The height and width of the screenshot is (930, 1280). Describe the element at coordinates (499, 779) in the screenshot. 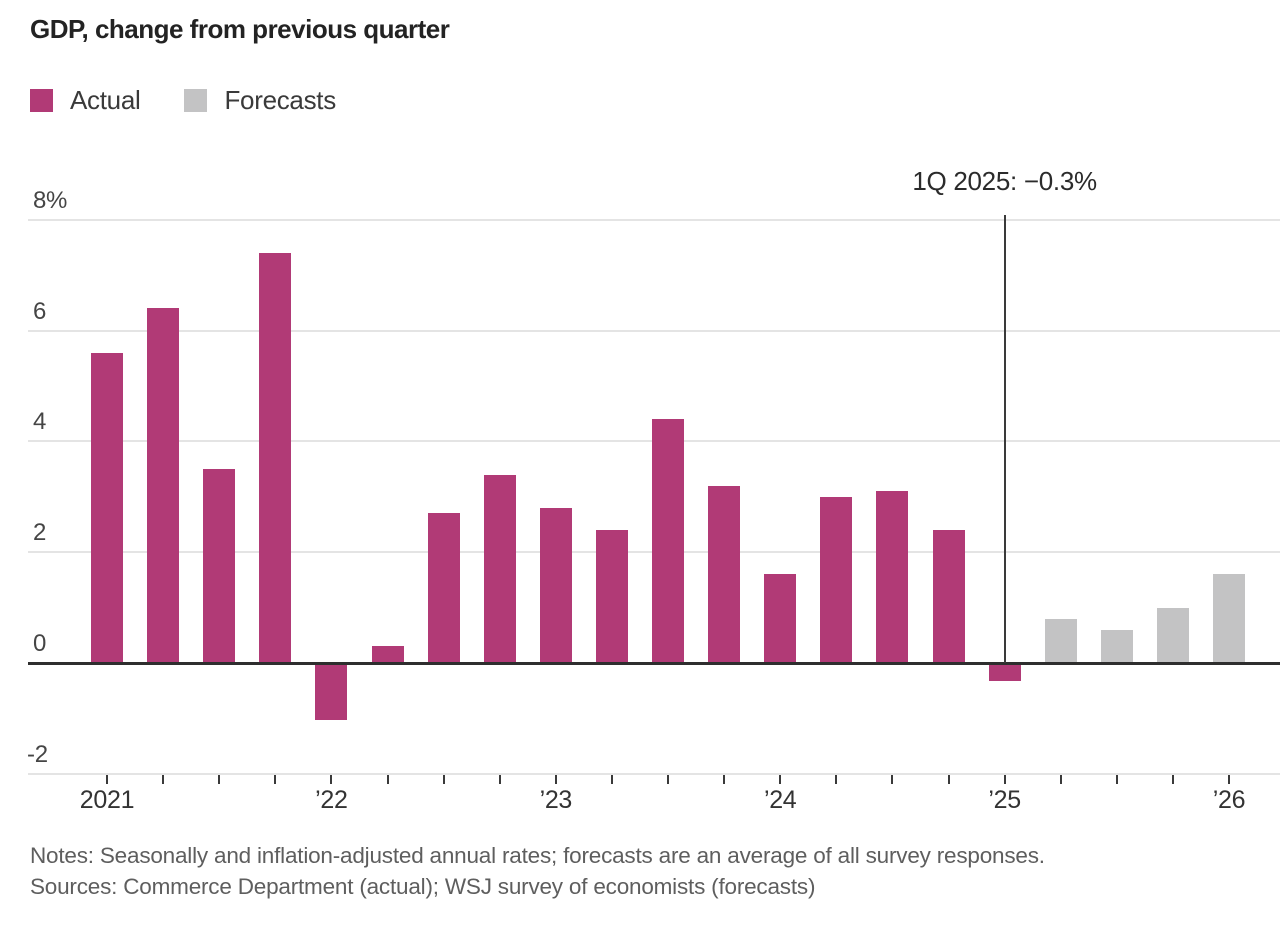

I see `x-axis-tick-4Q-2022` at that location.